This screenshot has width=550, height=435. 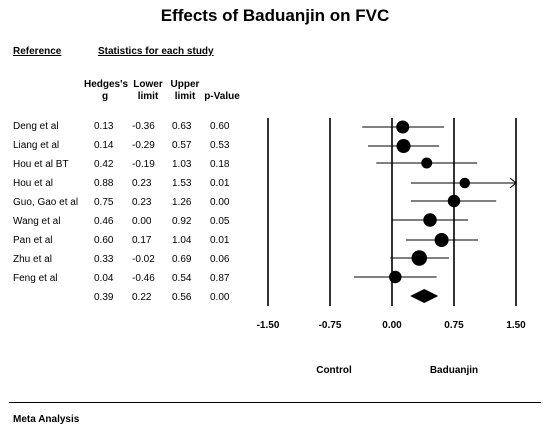 What do you see at coordinates (334, 370) in the screenshot?
I see `control-label: Control` at bounding box center [334, 370].